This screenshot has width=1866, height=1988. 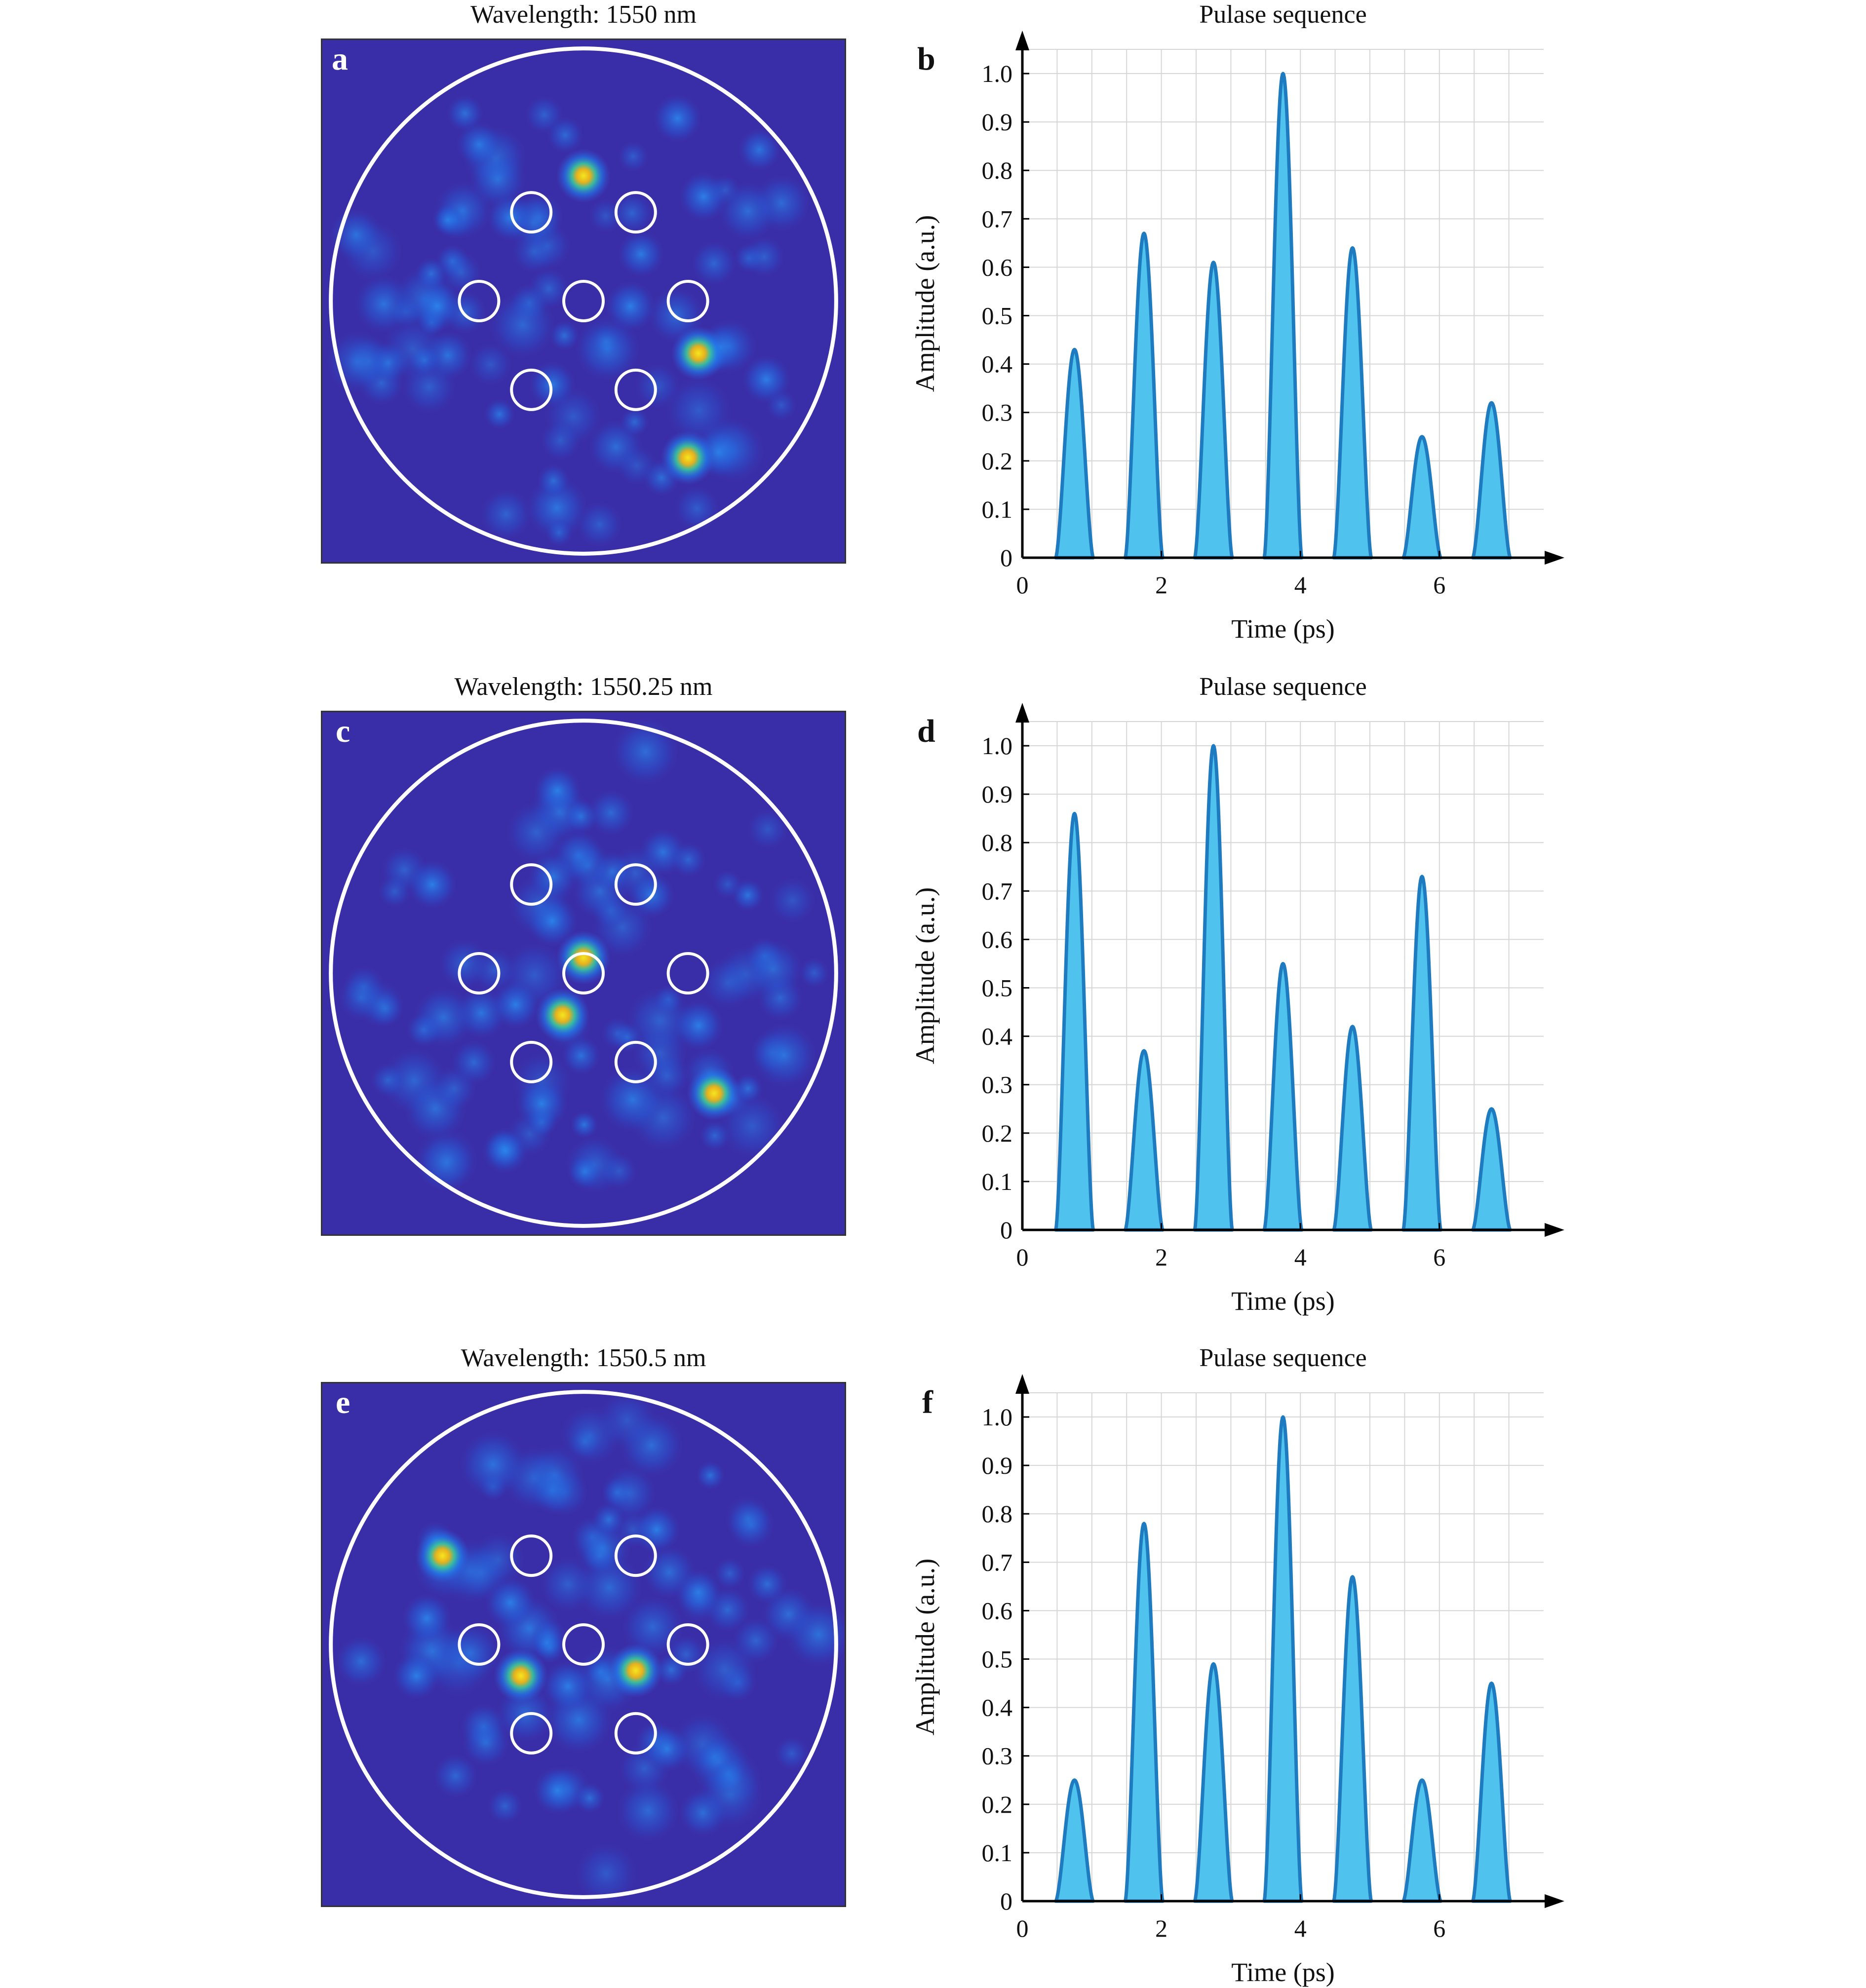 I want to click on speckle-image-e, so click(x=584, y=1644).